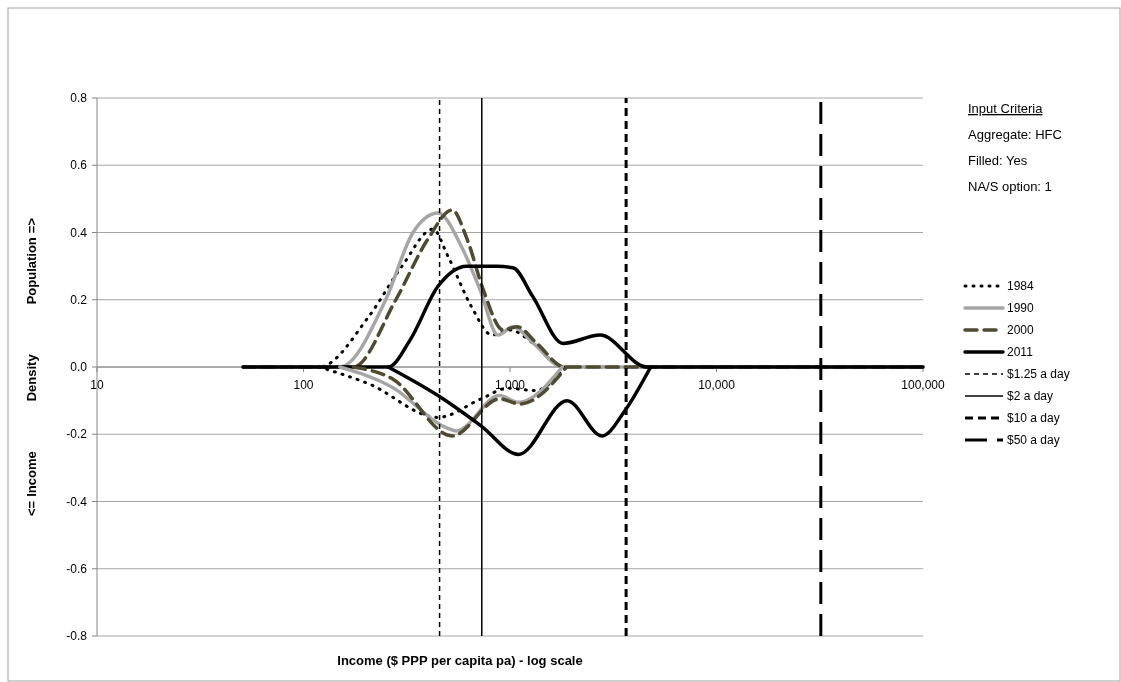  What do you see at coordinates (79, 165) in the screenshot?
I see `y-tick-label: 0.6` at bounding box center [79, 165].